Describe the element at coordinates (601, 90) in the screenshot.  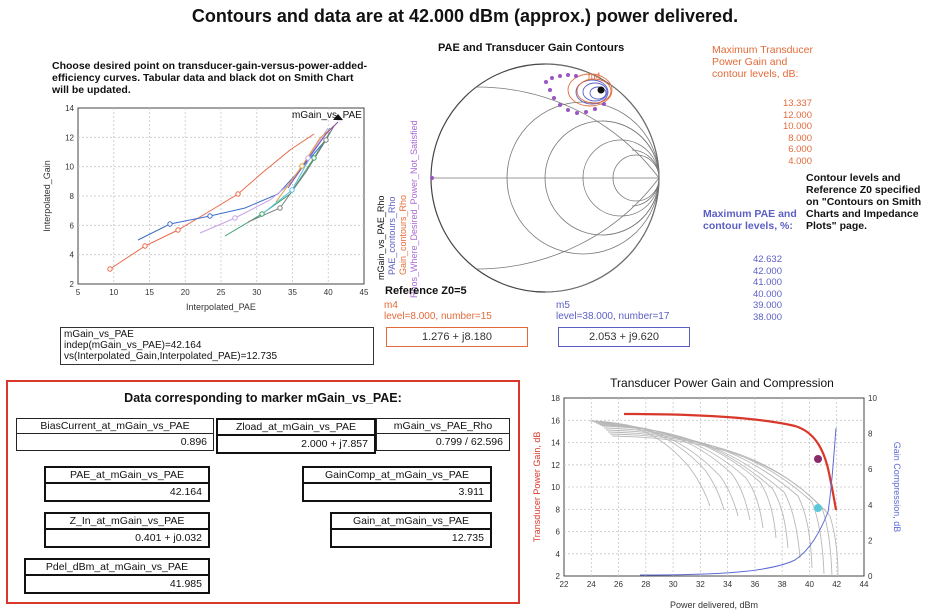
I see `selected-point-dot` at that location.